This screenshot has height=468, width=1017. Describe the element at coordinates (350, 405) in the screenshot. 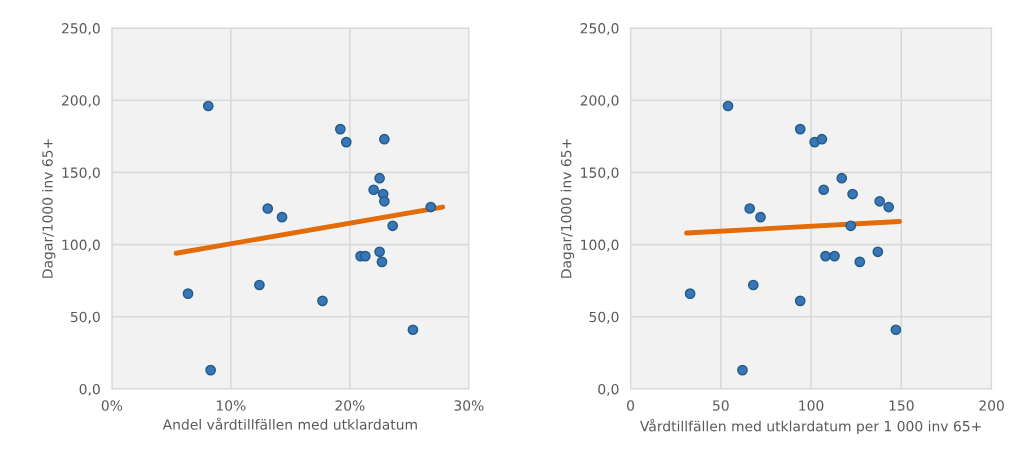

I see `x-tick-label: 20%` at that location.